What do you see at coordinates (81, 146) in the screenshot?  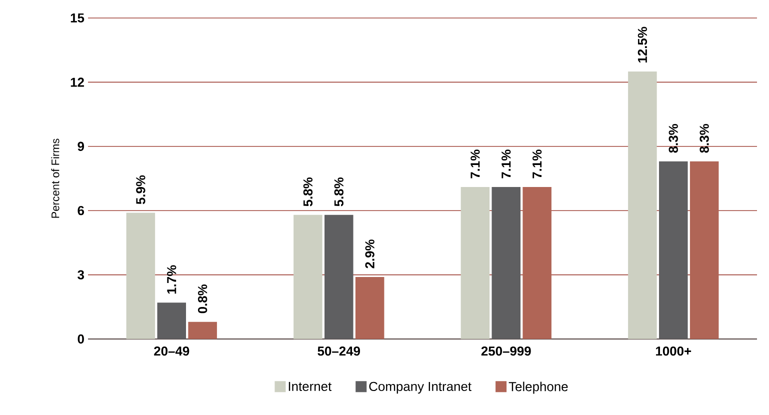 I see `y-tick-label: 9` at bounding box center [81, 146].